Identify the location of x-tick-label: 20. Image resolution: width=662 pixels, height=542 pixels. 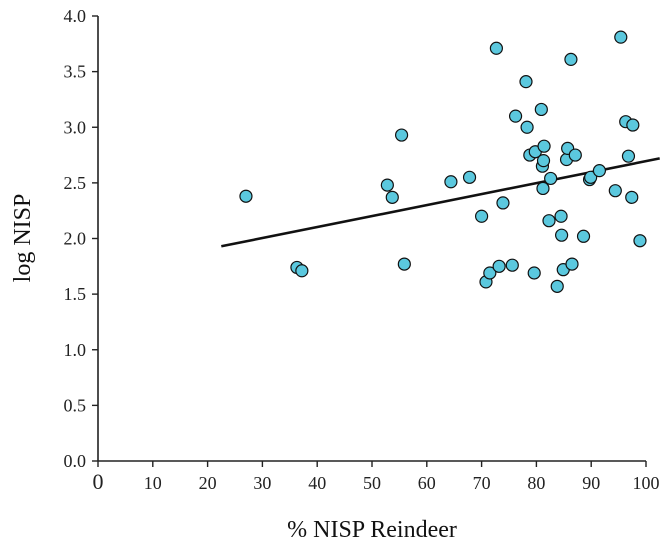
(208, 483).